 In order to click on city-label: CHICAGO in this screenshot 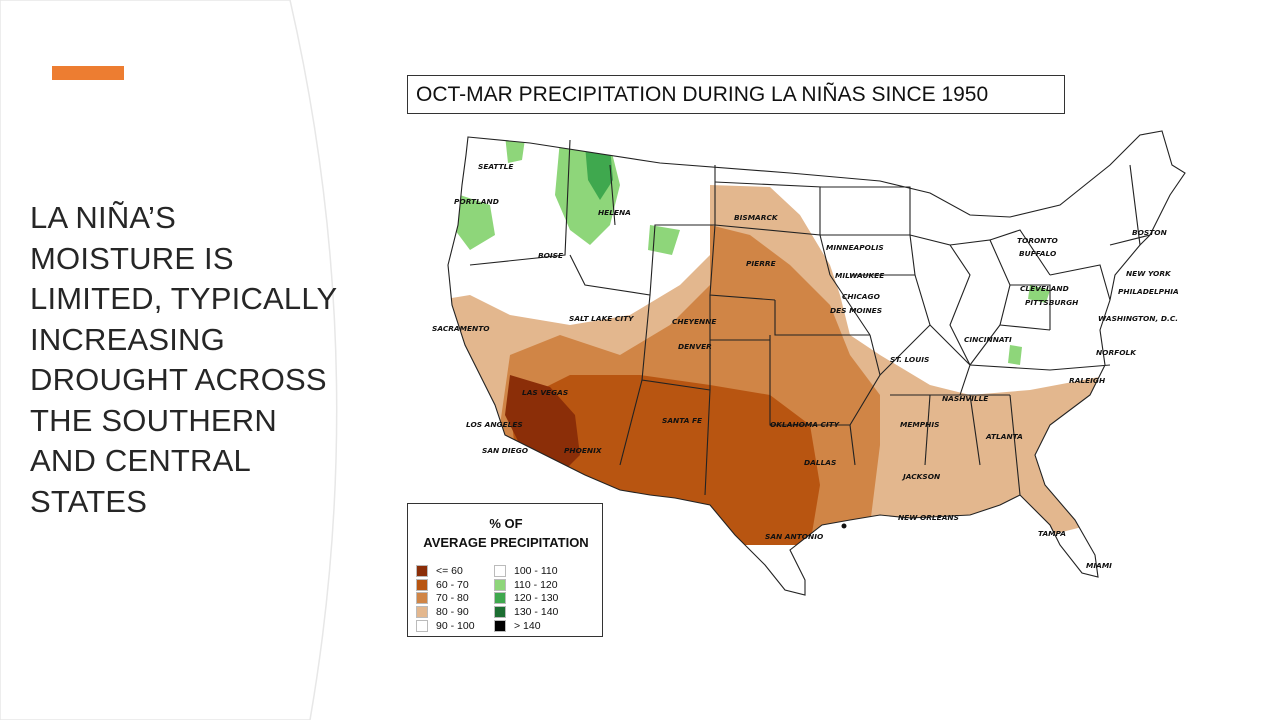, I will do `click(861, 296)`.